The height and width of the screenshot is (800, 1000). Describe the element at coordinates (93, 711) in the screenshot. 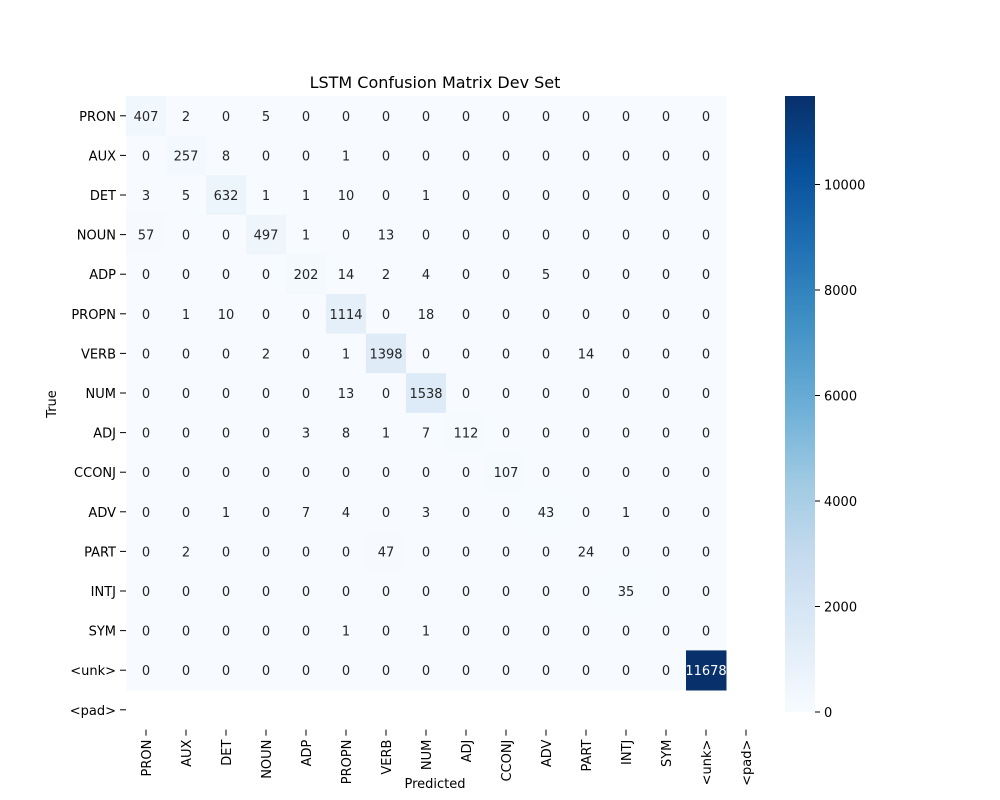

I see `y-tick-label: <pad>` at that location.